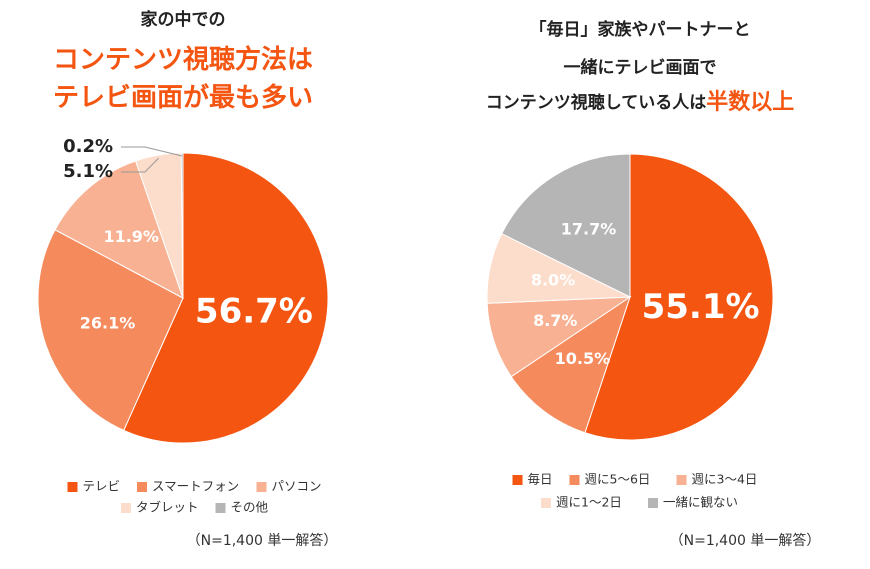 This screenshot has width=870, height=569. I want to click on legend-label: その他, so click(250, 507).